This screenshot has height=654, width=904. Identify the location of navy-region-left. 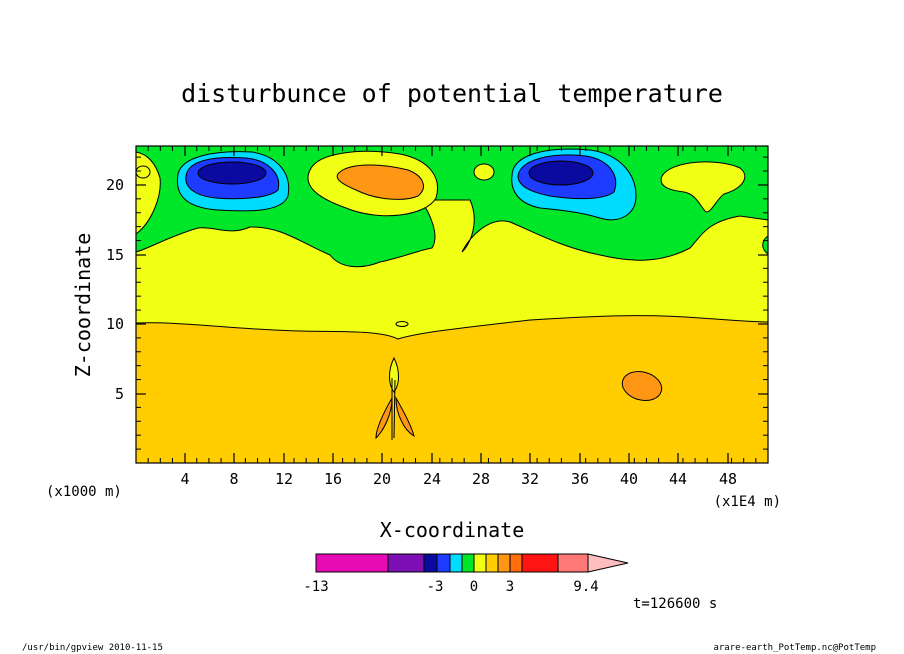
(232, 173).